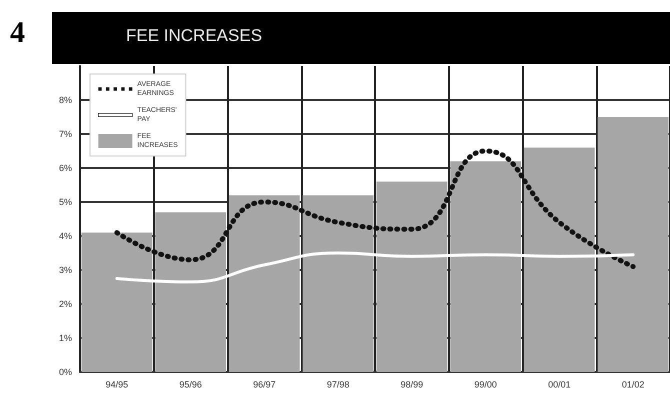 This screenshot has height=402, width=670. Describe the element at coordinates (264, 385) in the screenshot. I see `x-tick-label: 96/97` at that location.